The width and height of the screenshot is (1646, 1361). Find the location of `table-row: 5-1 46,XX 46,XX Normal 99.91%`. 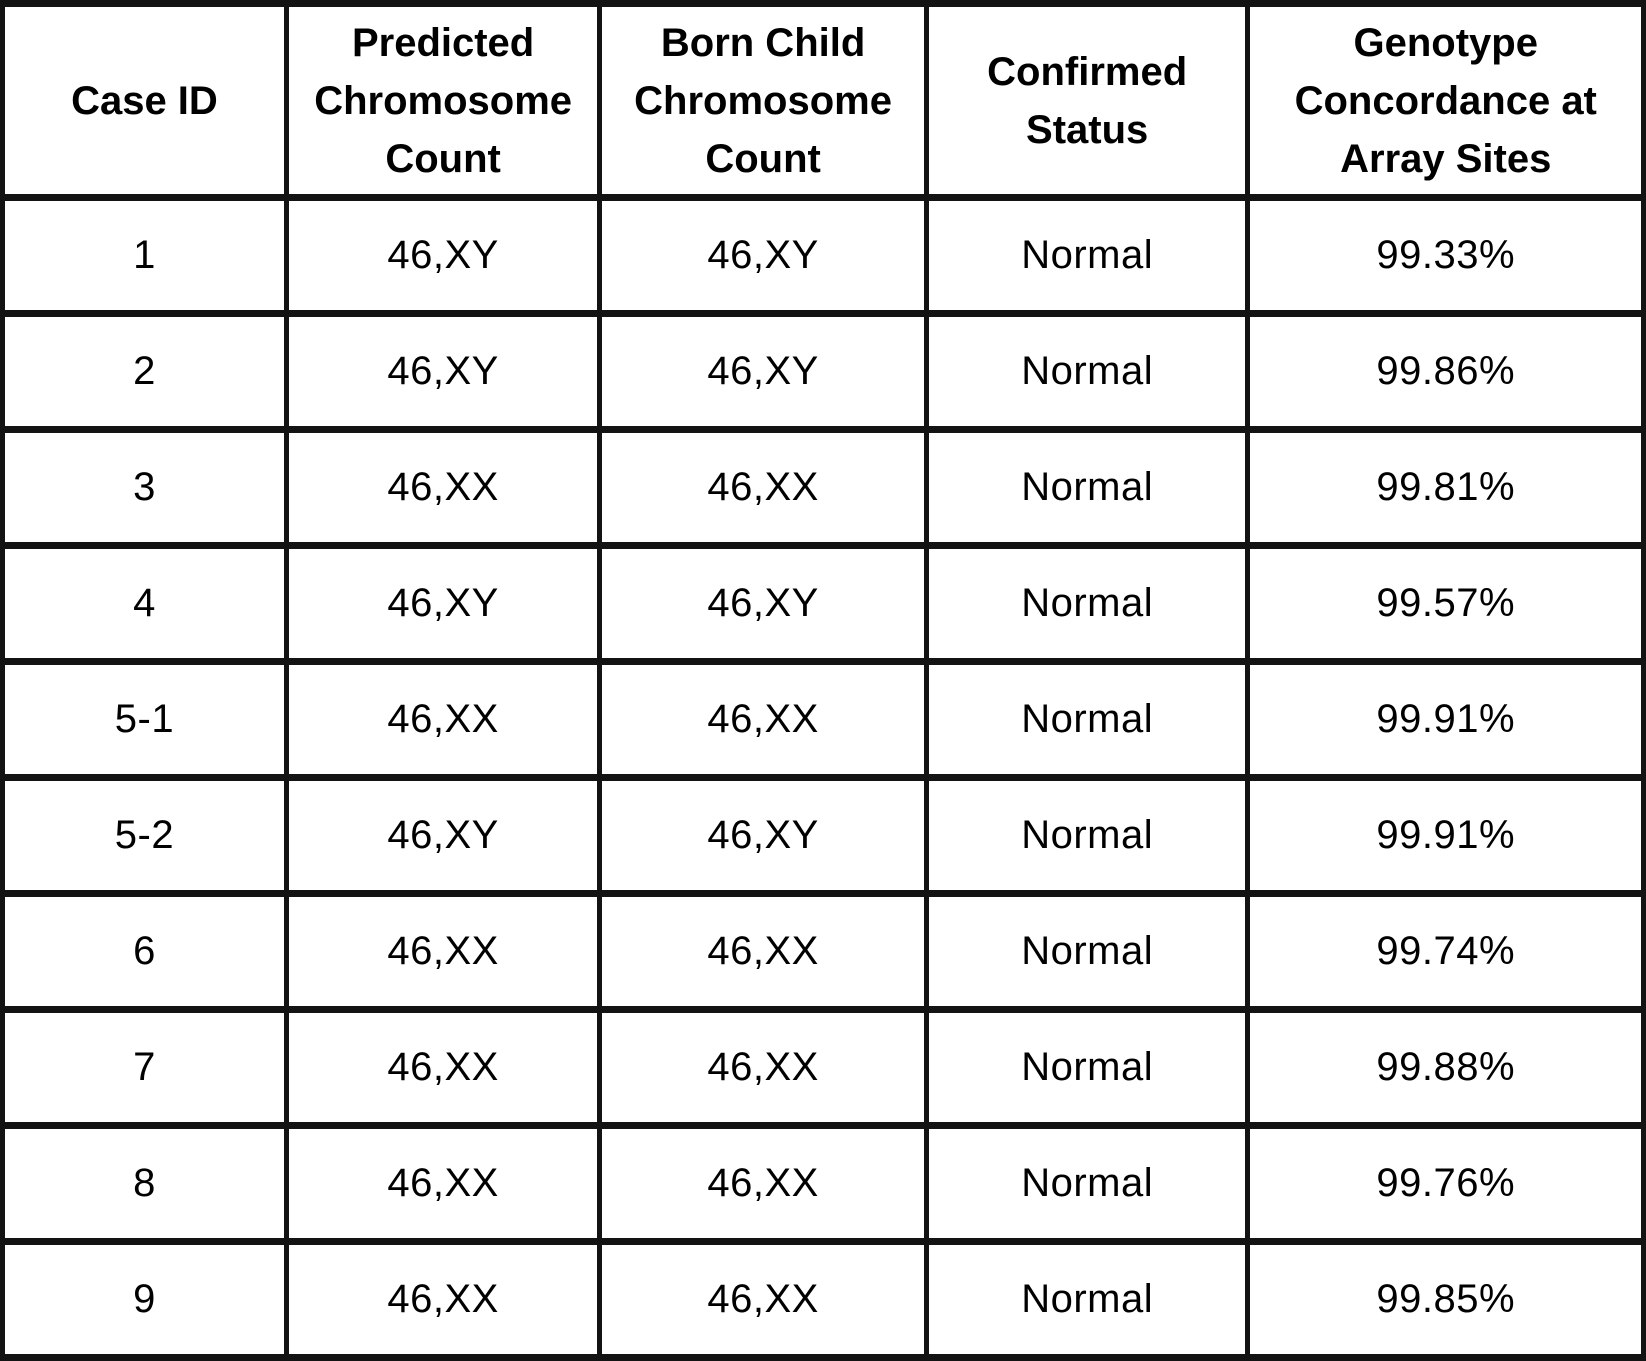

table-row: 5-1 46,XX 46,XX Normal 99.91% is located at coordinates (823, 719).